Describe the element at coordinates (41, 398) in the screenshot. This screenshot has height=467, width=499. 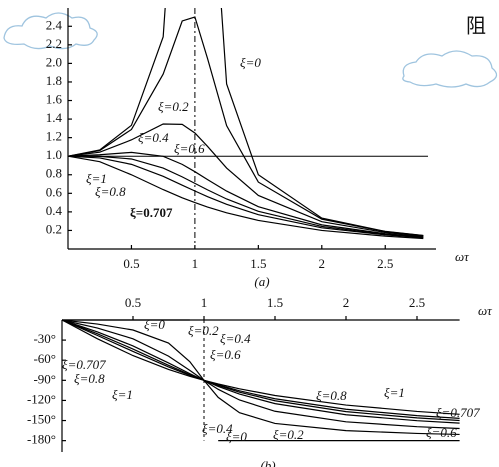
I see `y-tick-label: -120°` at that location.